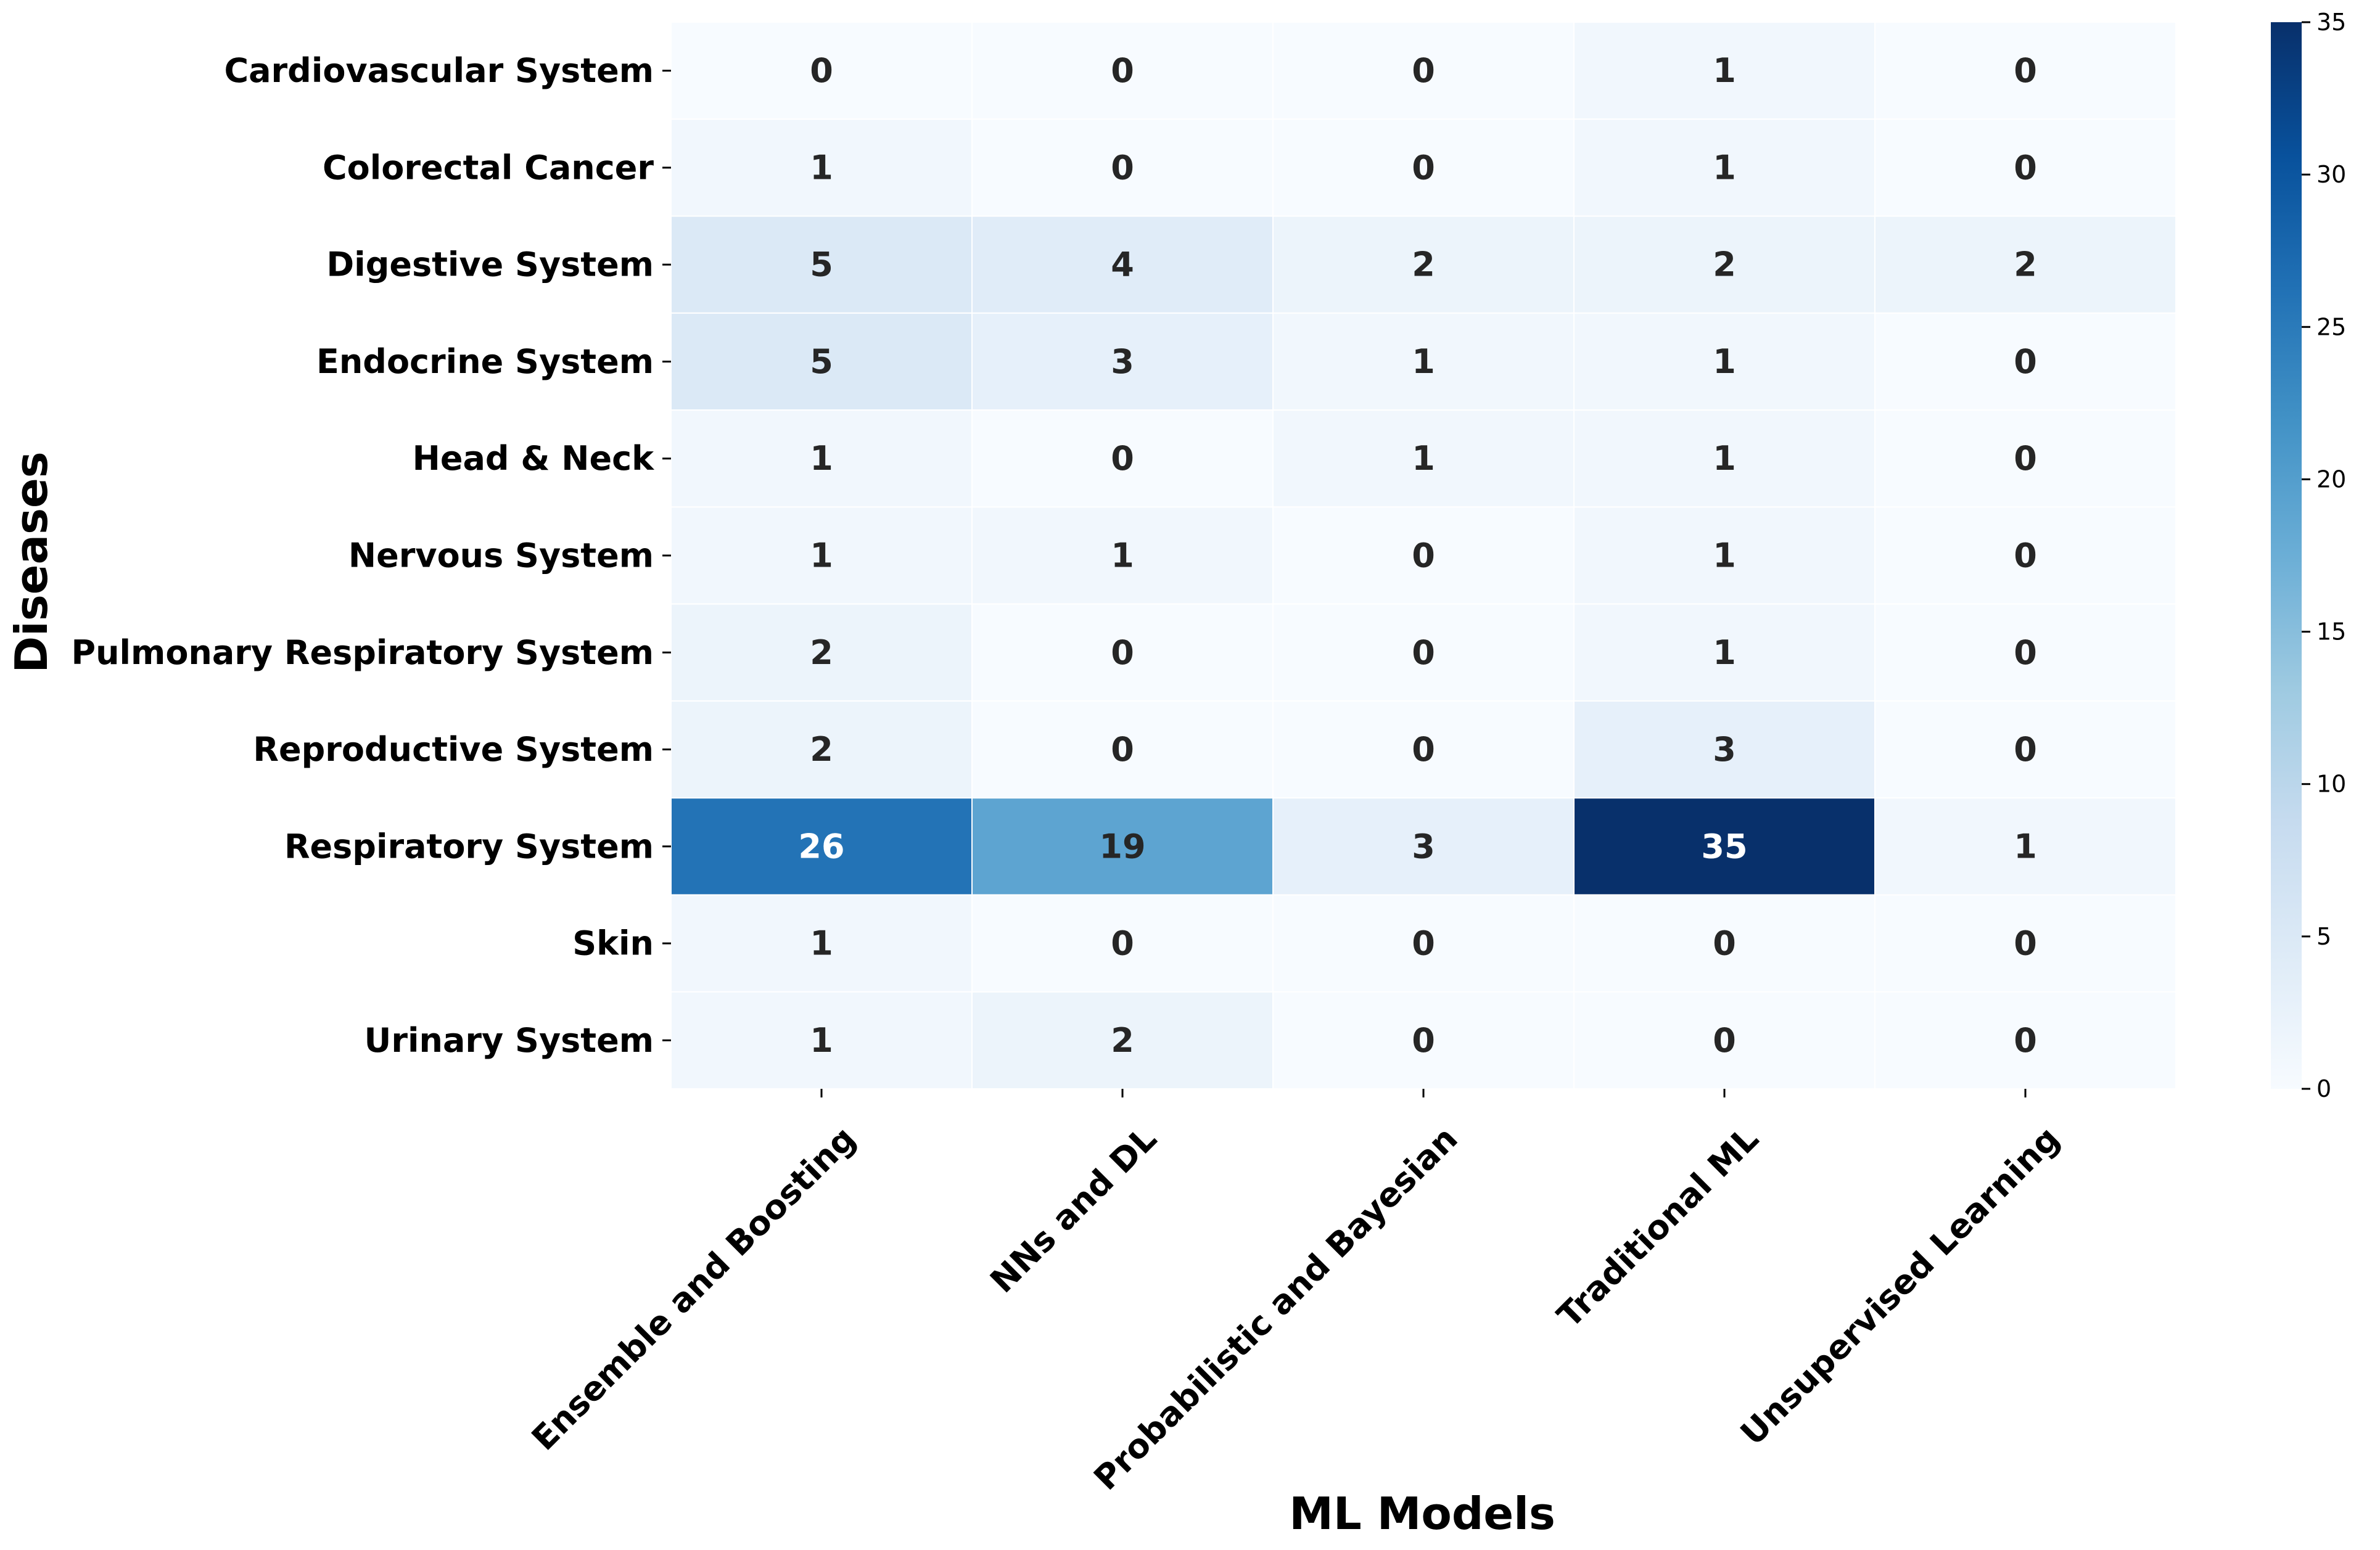  I want to click on colorbar-tick-label: 25, so click(2331, 326).